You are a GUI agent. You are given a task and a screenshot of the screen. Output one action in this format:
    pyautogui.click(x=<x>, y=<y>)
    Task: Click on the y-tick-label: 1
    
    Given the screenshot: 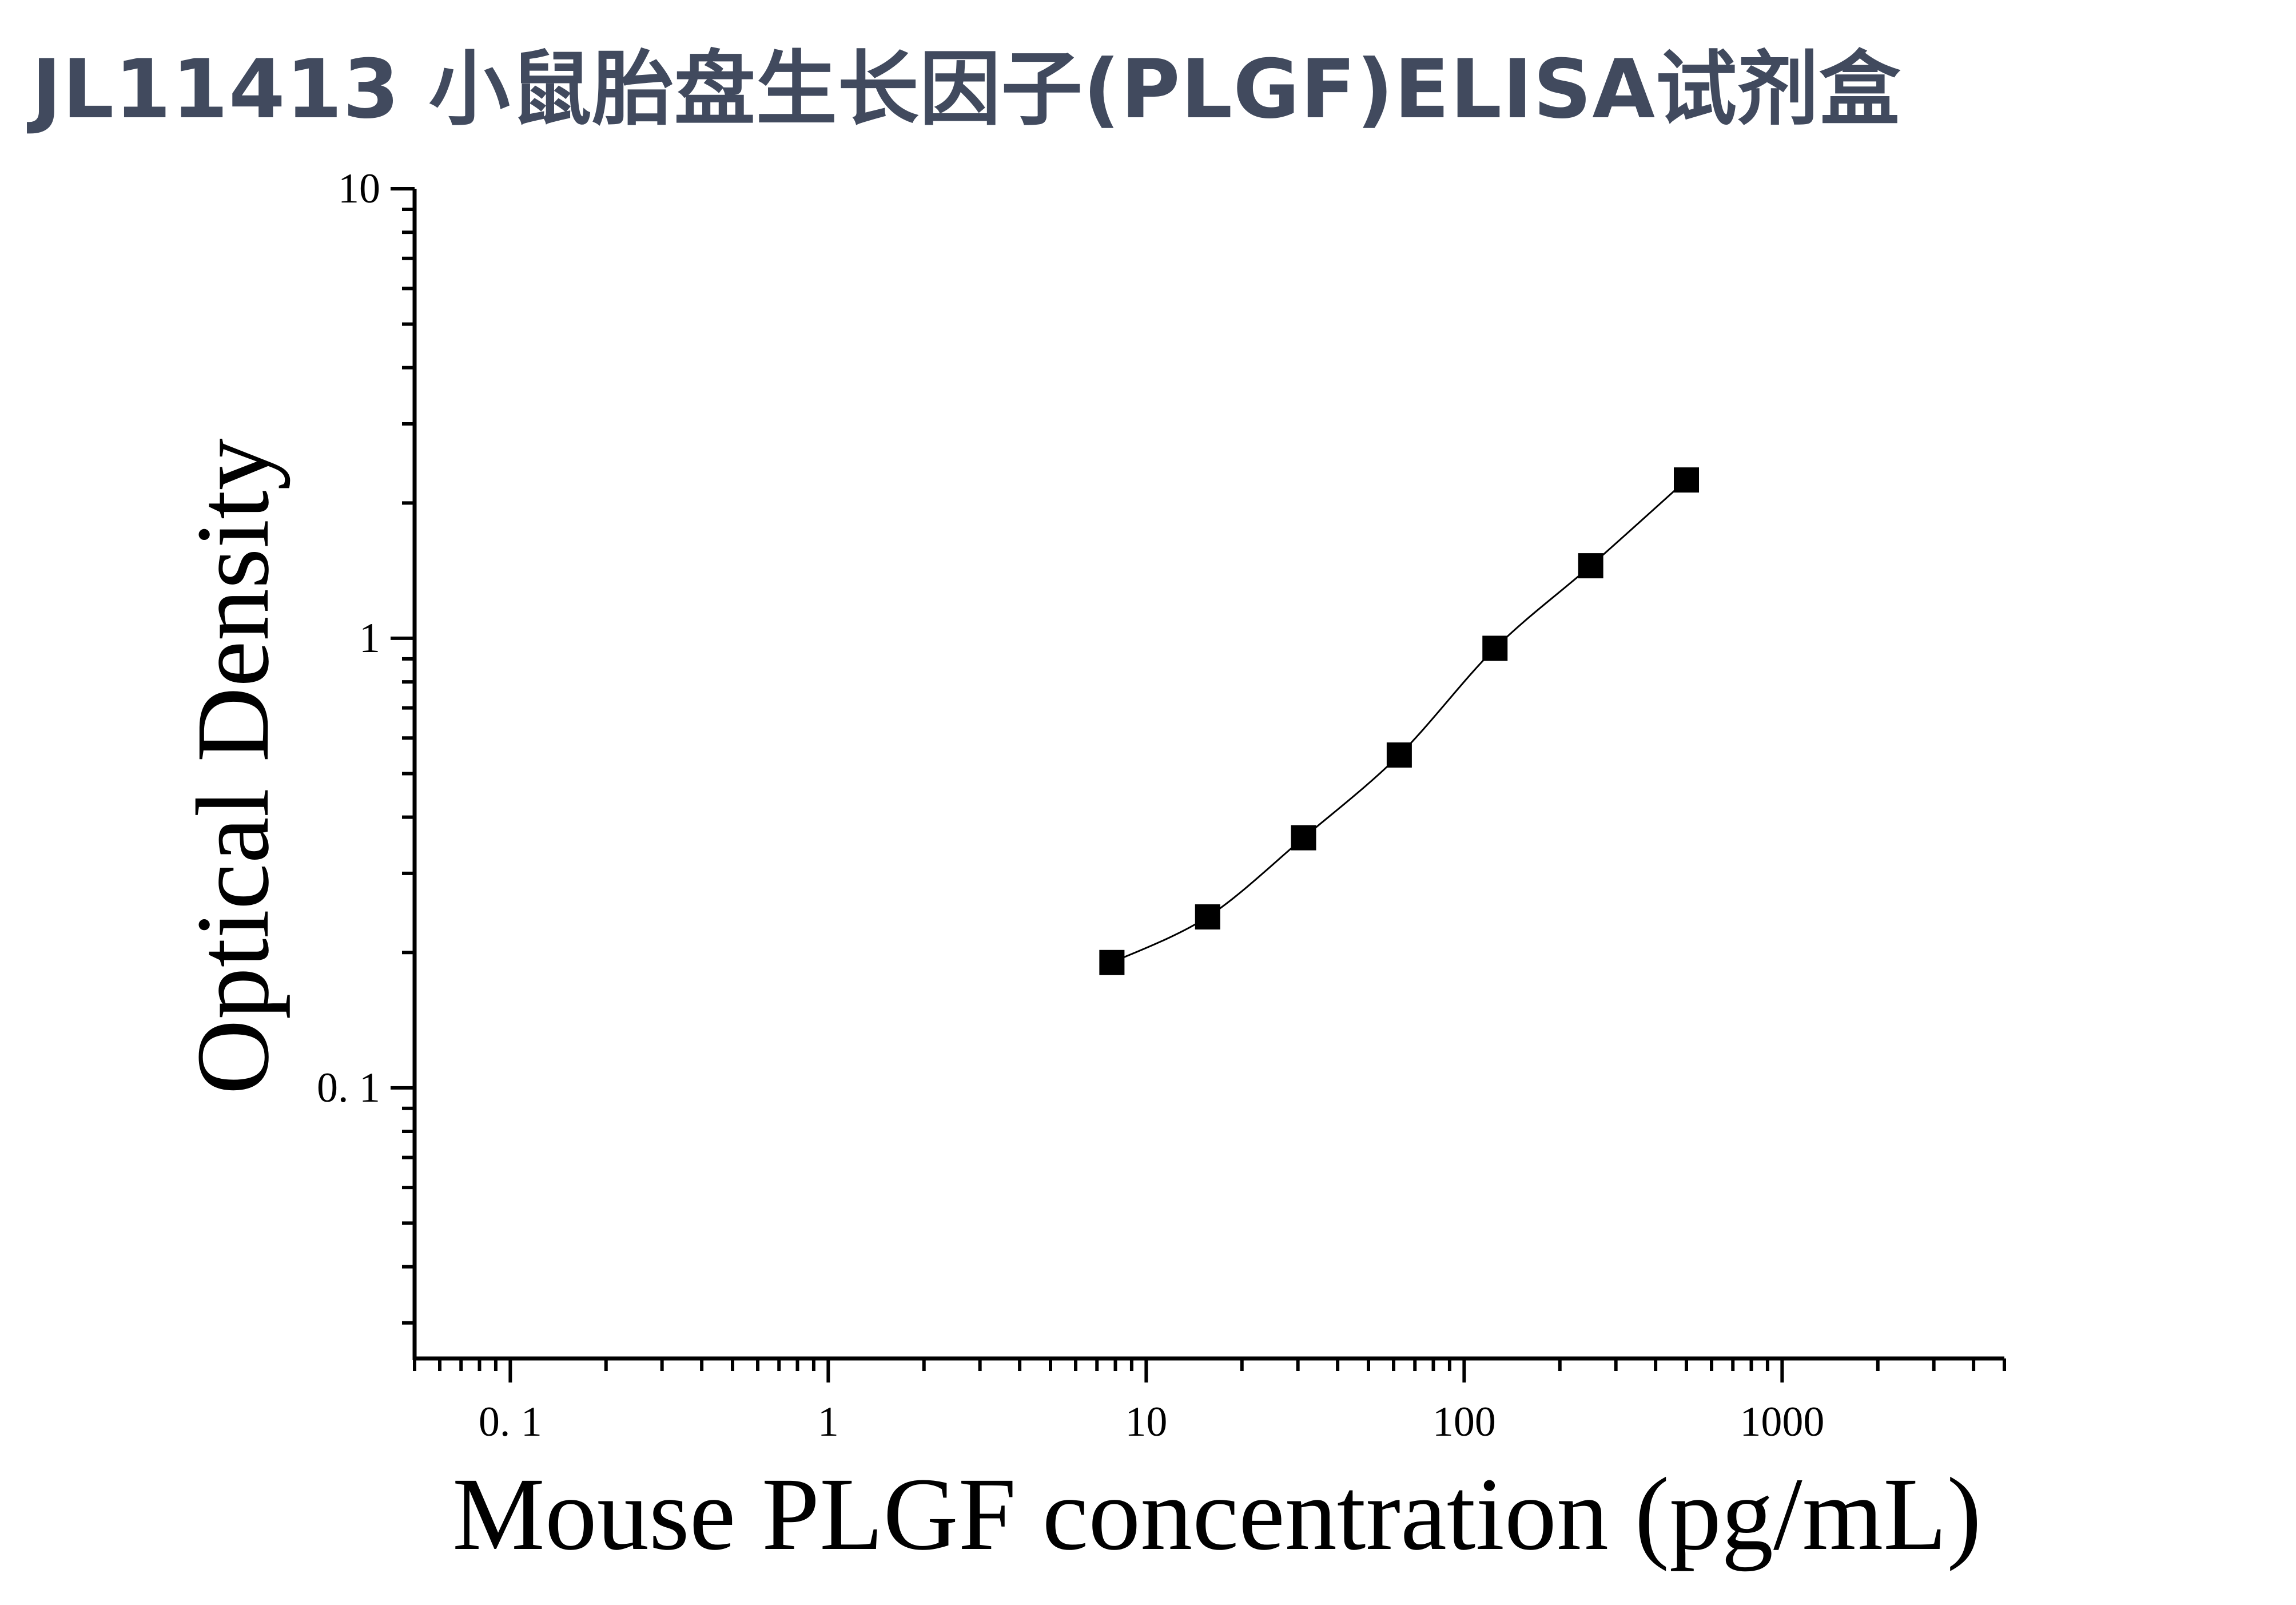 What is the action you would take?
    pyautogui.click(x=369, y=638)
    